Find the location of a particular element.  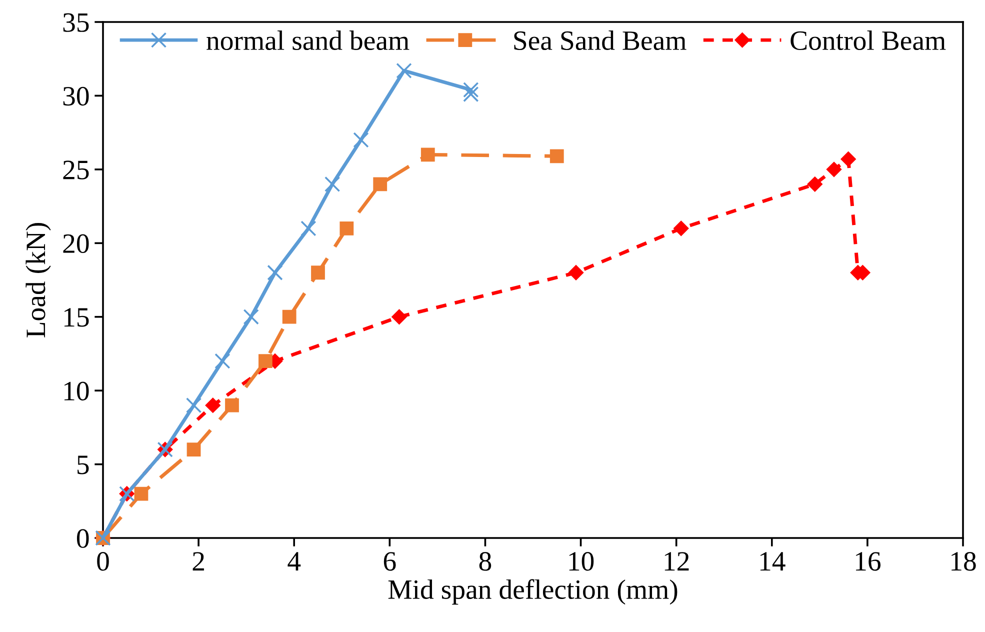

y-tick-label: 20 is located at coordinates (76, 244).